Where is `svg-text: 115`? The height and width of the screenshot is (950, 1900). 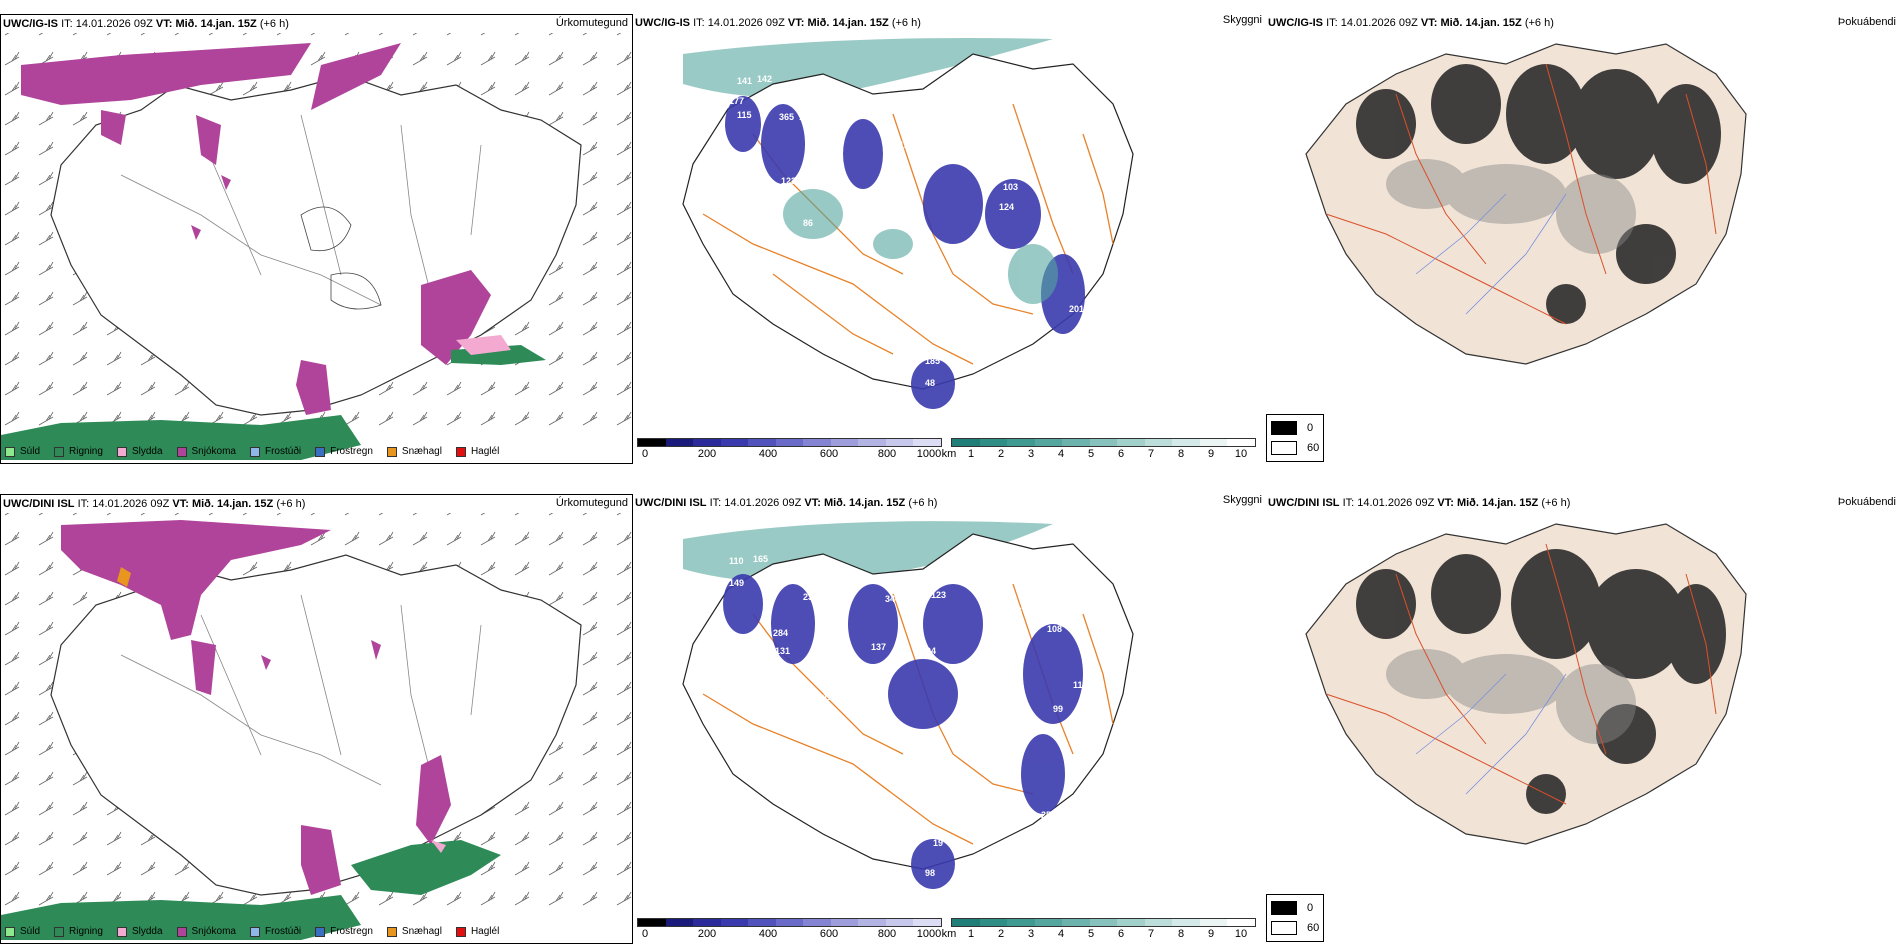 svg-text: 115 is located at coordinates (744, 115).